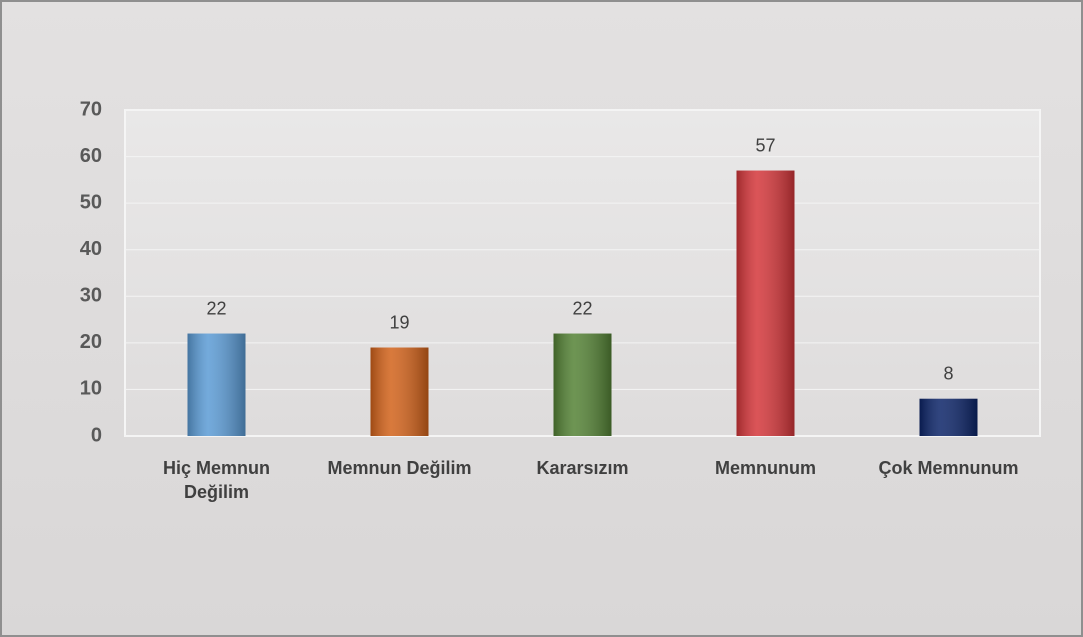 The height and width of the screenshot is (637, 1083). I want to click on data-label: 8, so click(948, 373).